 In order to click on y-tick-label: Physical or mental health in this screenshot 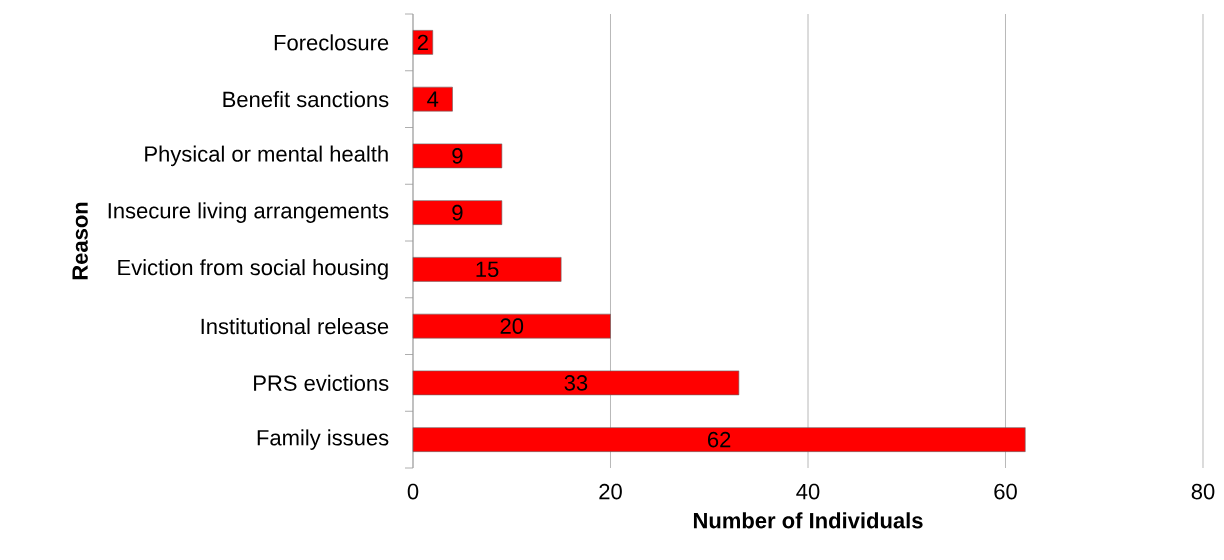, I will do `click(266, 156)`.